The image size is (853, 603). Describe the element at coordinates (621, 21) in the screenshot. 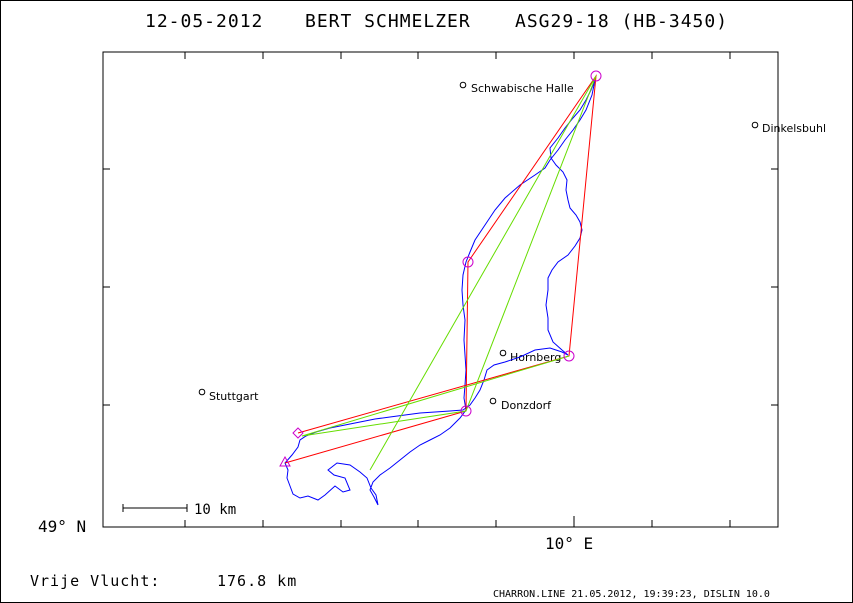

I see `title-glider: ASG29-18 (HB-3450)` at that location.